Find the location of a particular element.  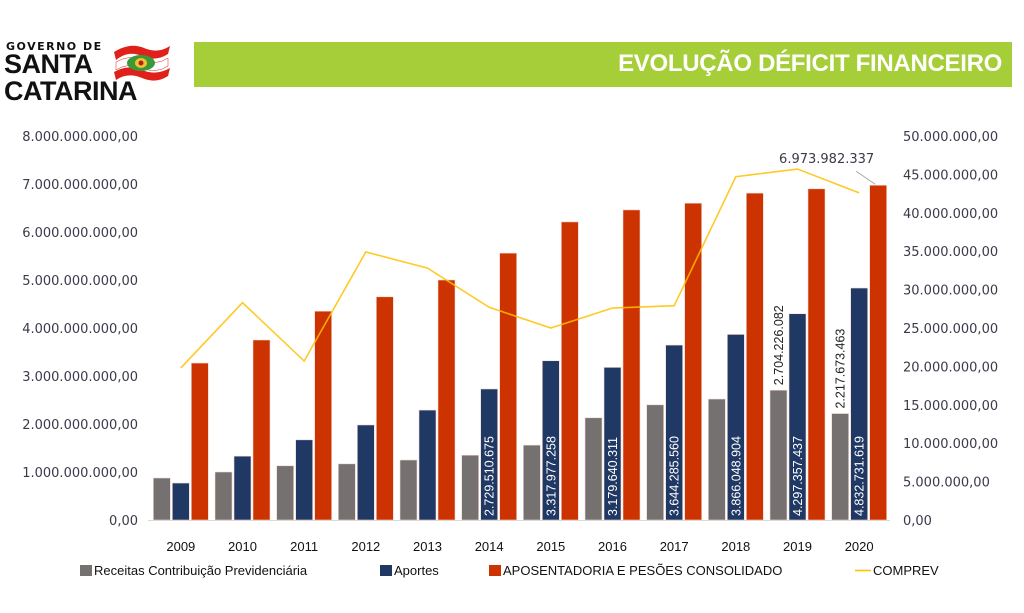

logo-governo-santa-catarina: GOVERNO DE SANTA CATARINA is located at coordinates (91, 74).